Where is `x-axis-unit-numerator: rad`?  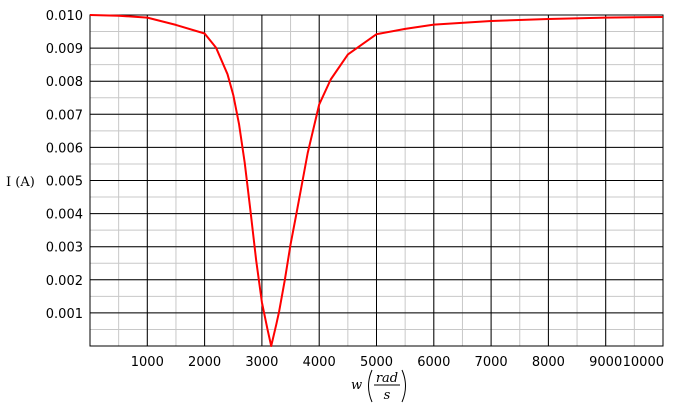 x-axis-unit-numerator: rad is located at coordinates (387, 378).